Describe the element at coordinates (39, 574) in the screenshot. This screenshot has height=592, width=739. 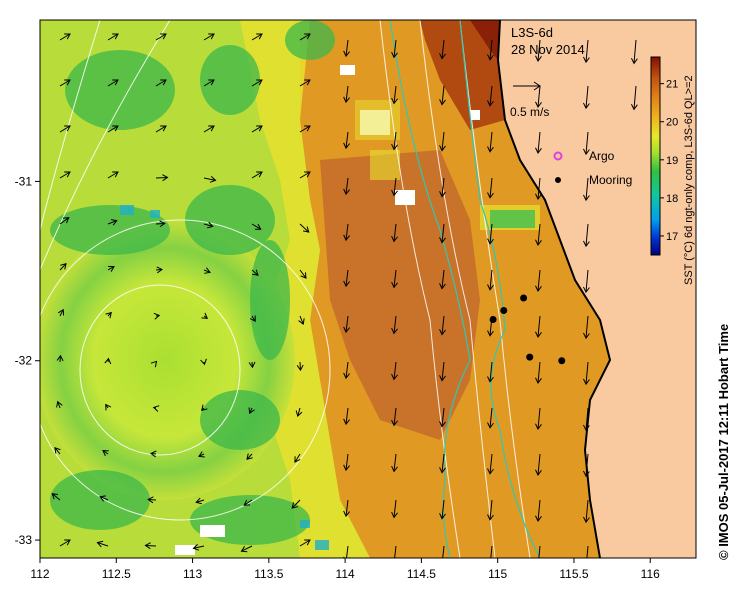
I see `x-tick-label: 112` at that location.